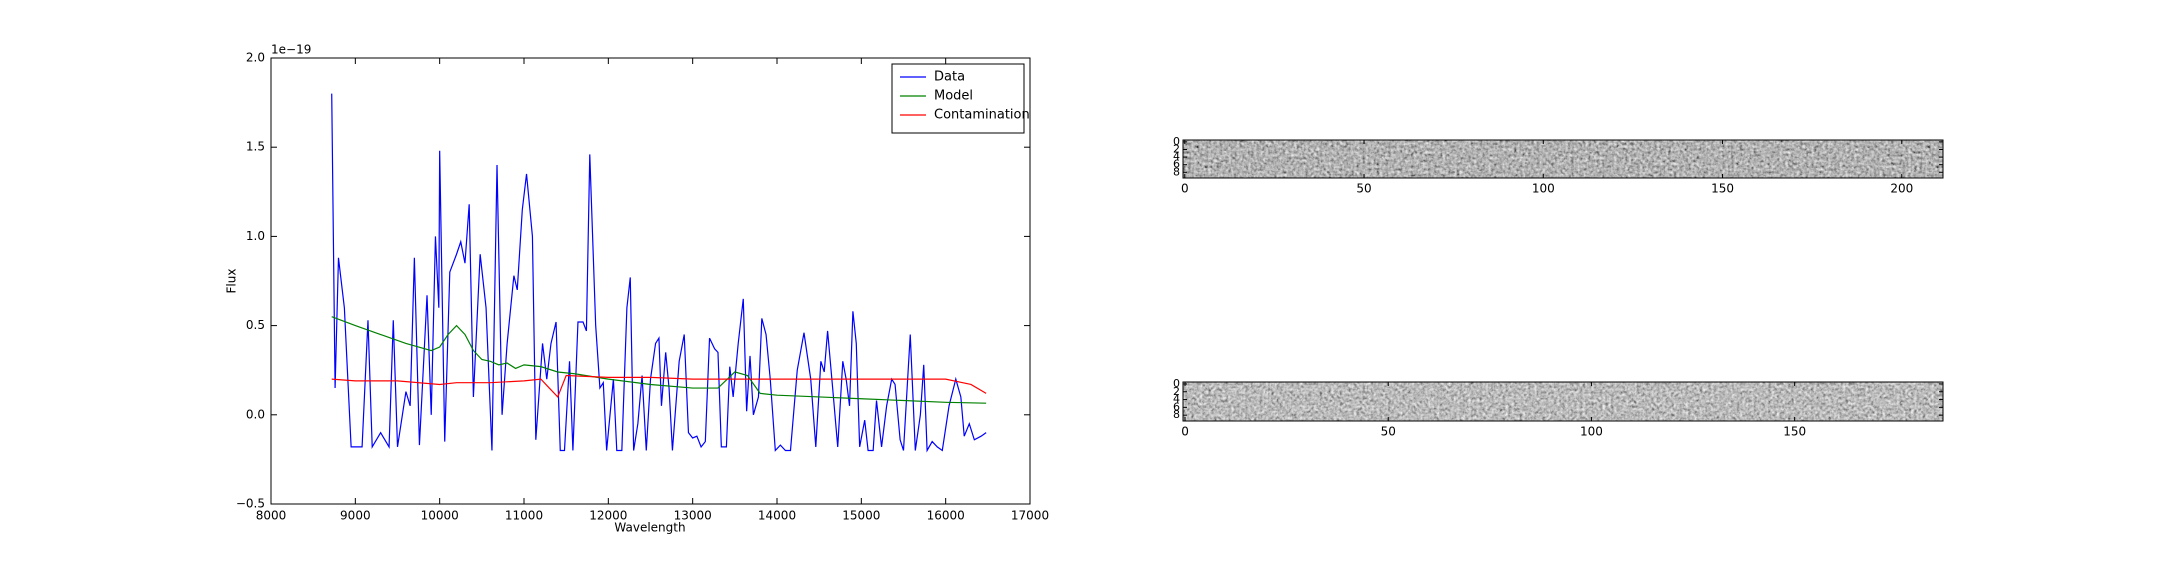  I want to click on x-axis-label: Wavelength, so click(649, 528).